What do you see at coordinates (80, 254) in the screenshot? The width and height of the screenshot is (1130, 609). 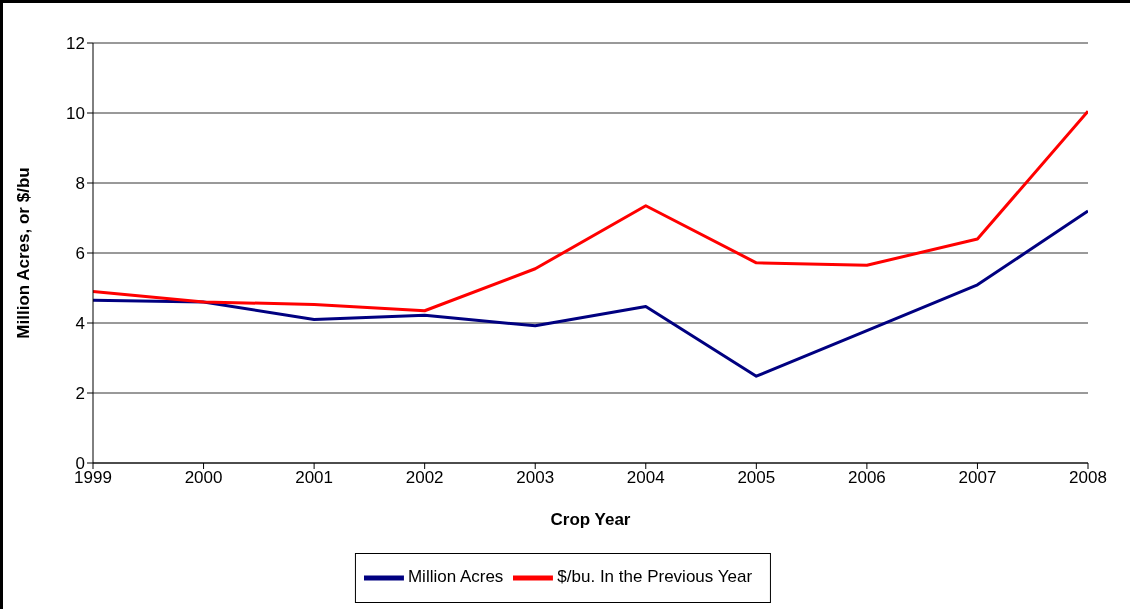 I see `y-tick-label: 6` at bounding box center [80, 254].